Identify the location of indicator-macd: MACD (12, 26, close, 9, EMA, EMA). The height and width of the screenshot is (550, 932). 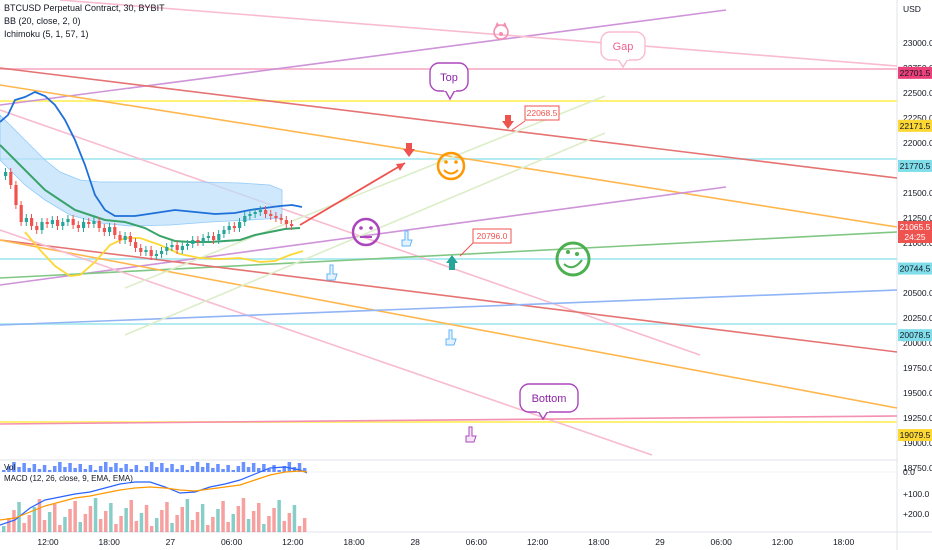
(68, 478).